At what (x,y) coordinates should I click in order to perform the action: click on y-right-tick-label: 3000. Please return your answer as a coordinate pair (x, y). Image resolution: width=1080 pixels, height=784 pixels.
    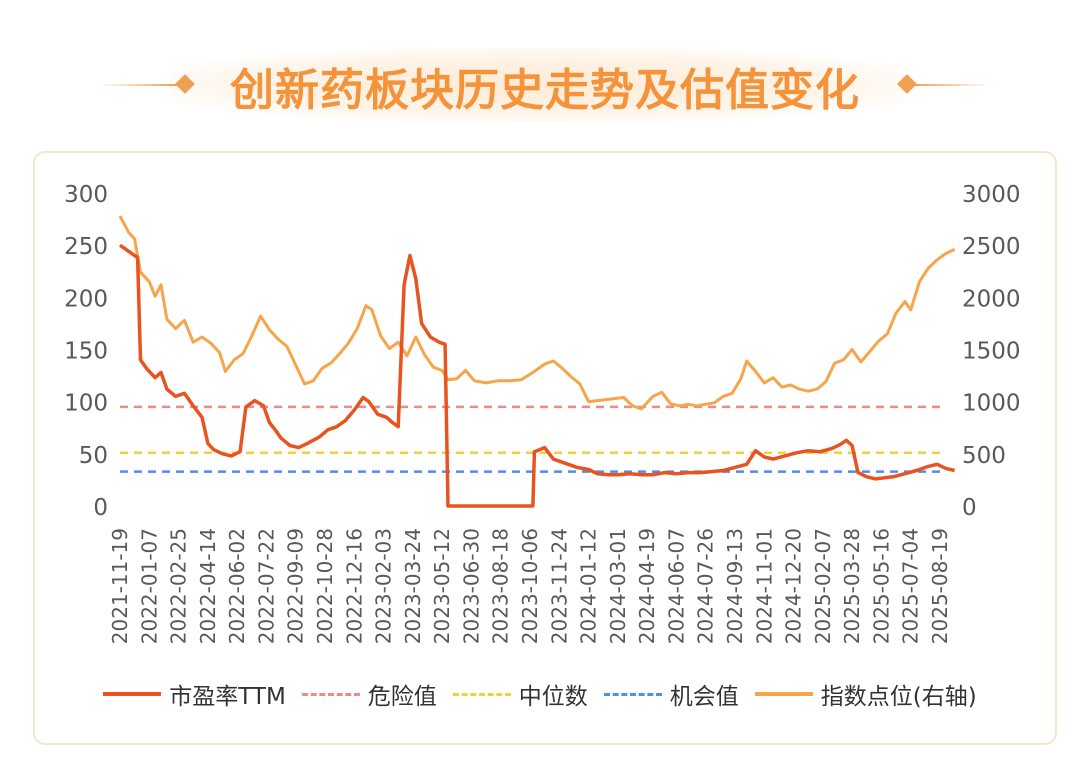
    Looking at the image, I should click on (991, 195).